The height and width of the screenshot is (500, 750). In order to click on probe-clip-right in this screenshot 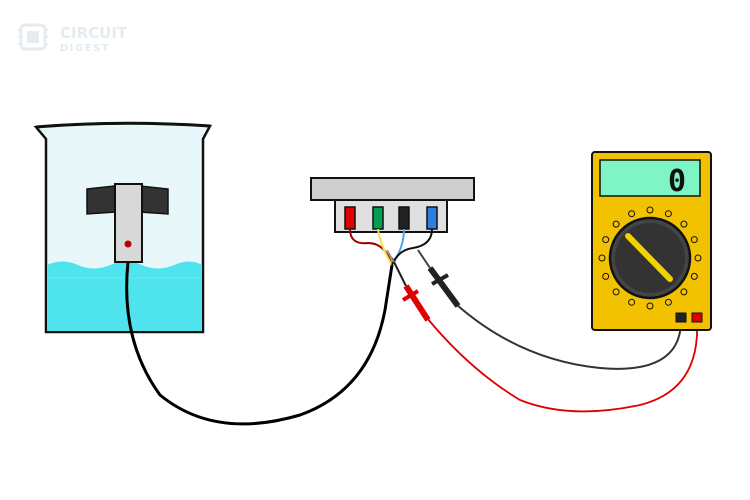, I will do `click(154, 200)`.